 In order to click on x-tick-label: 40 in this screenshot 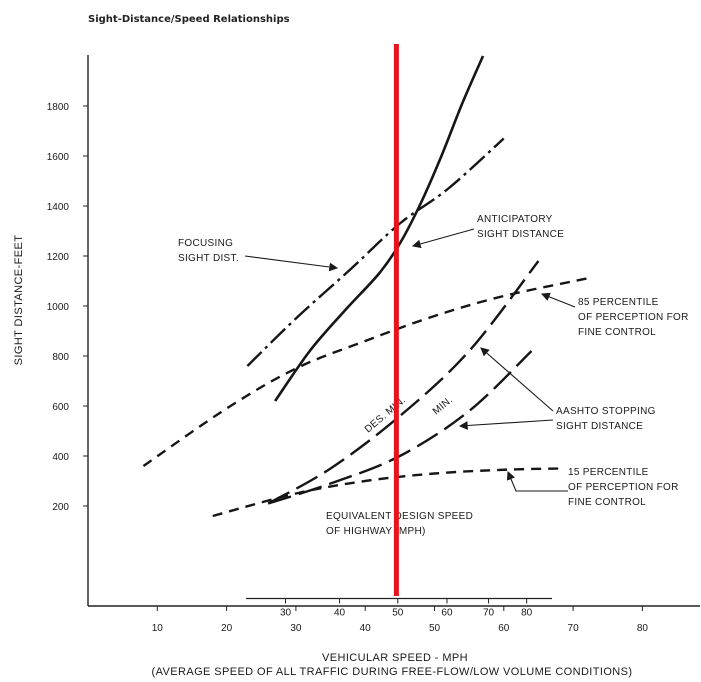, I will do `click(366, 628)`.